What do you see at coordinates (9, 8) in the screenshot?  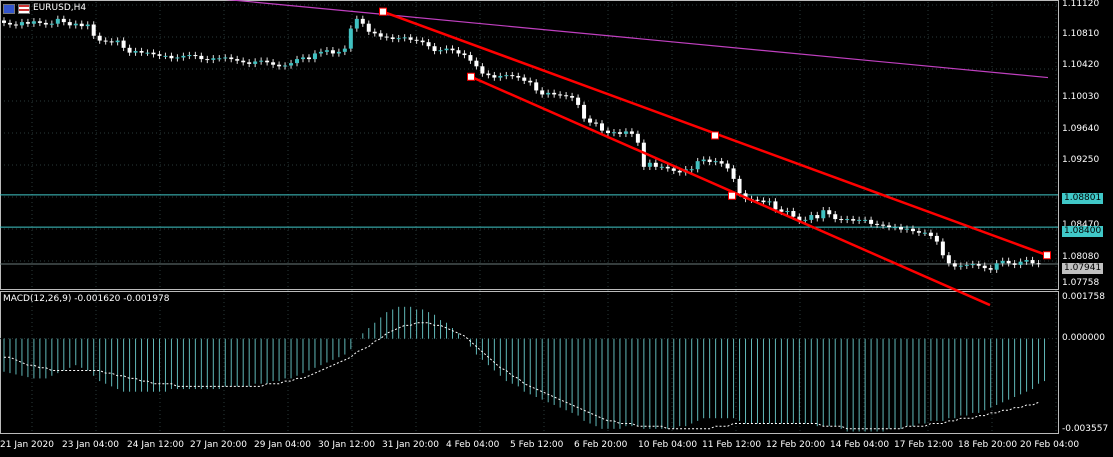 I see `eu-flag-icon` at bounding box center [9, 8].